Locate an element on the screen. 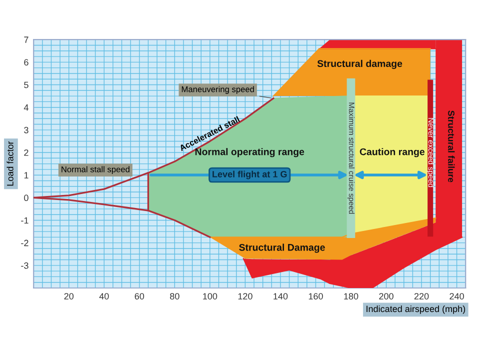 Image resolution: width=480 pixels, height=360 pixels. annotation: Normal stall speed is located at coordinates (96, 170).